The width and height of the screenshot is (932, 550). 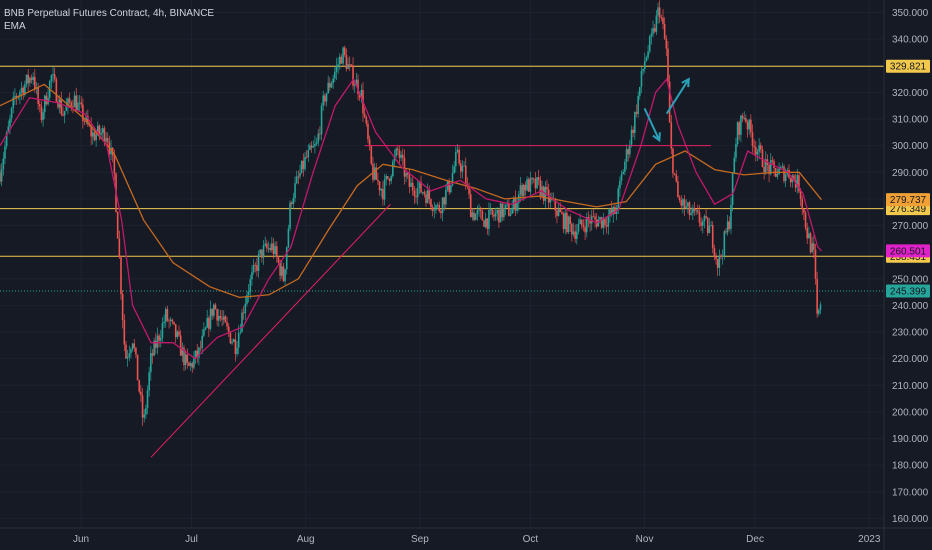 What do you see at coordinates (270, 330) in the screenshot?
I see `trend-line` at bounding box center [270, 330].